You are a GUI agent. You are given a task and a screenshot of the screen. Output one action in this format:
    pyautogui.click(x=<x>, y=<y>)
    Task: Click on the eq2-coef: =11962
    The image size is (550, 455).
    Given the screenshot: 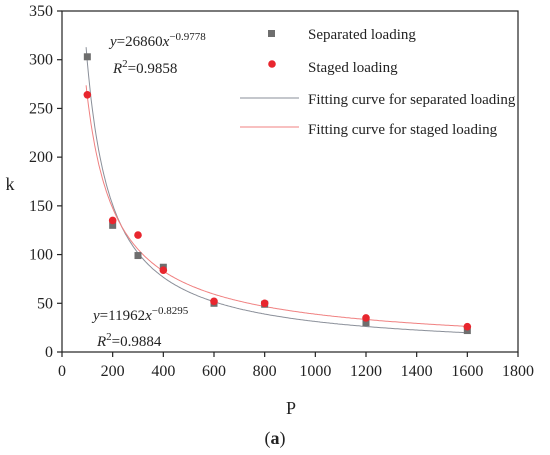 What is the action you would take?
    pyautogui.click(x=122, y=316)
    